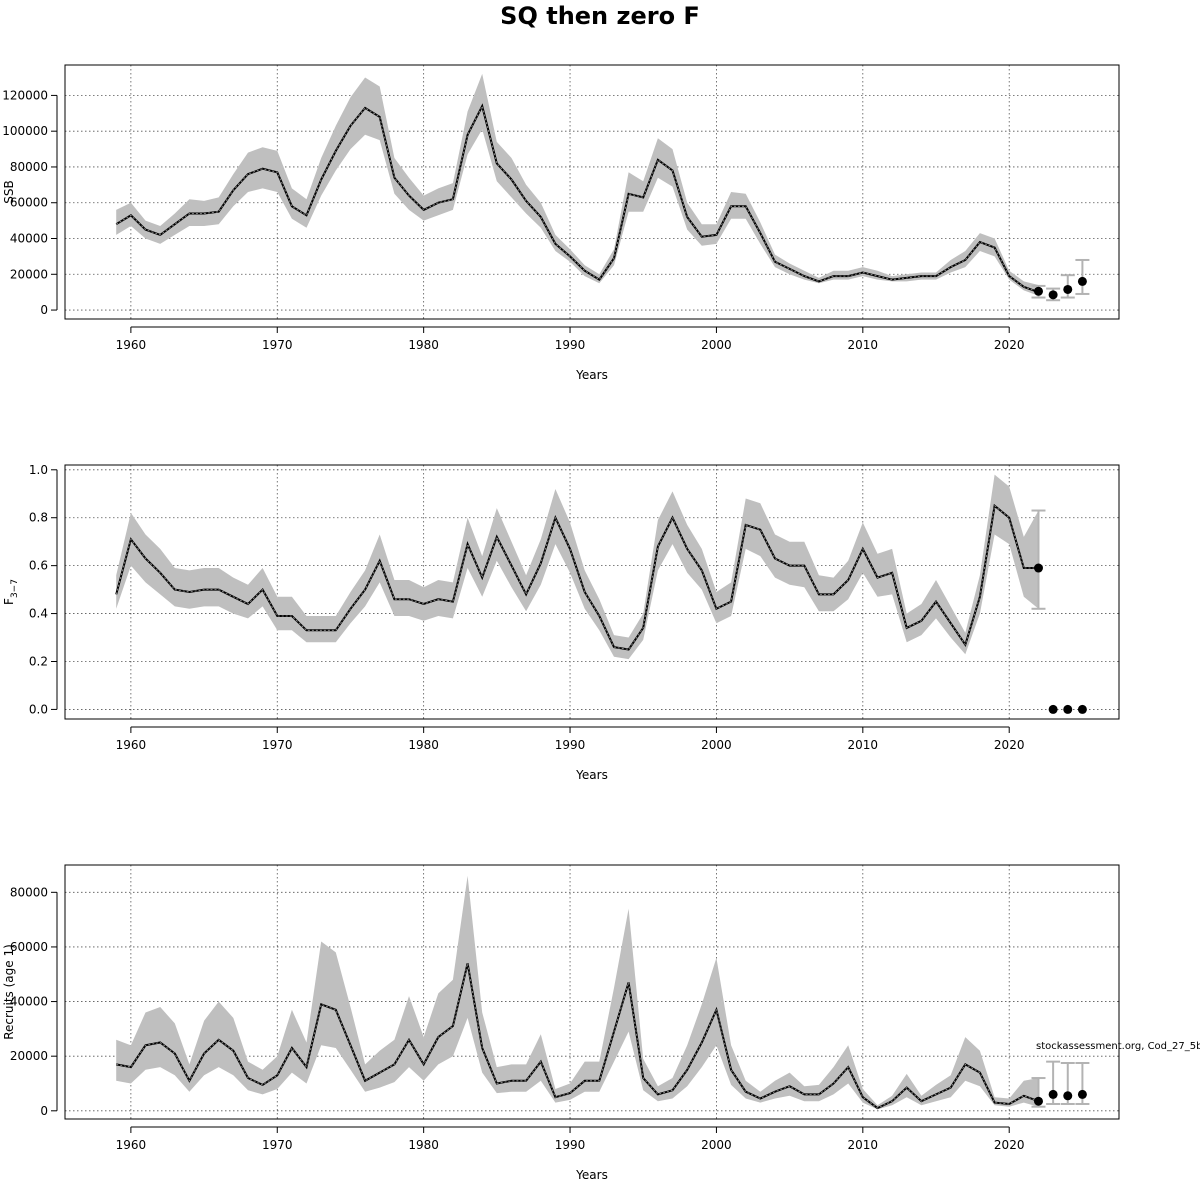 The image size is (1200, 1200). Describe the element at coordinates (1118, 1046) in the screenshot. I see `source-footnote: stockassessment.org, Cod_27_5b` at that location.